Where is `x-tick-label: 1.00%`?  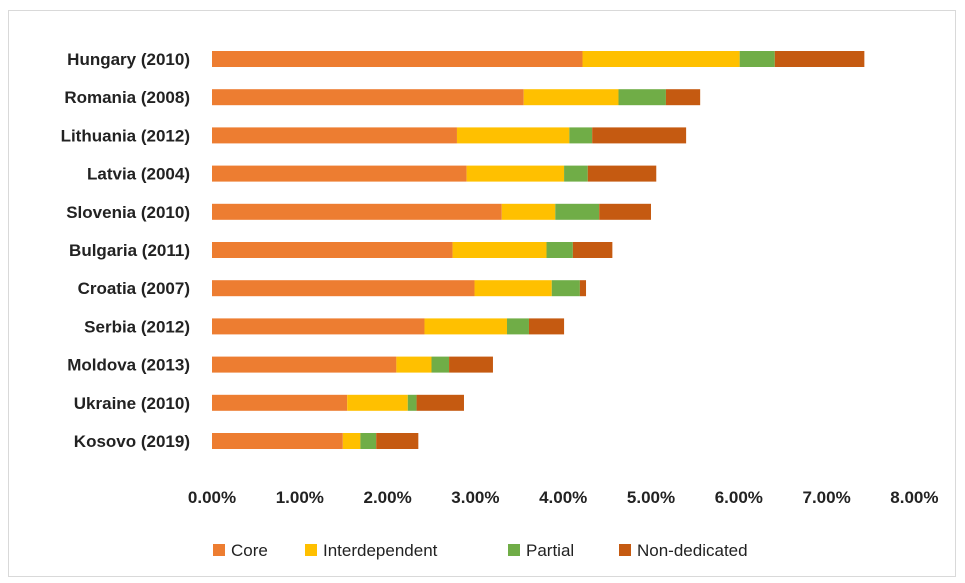 x-tick-label: 1.00% is located at coordinates (300, 497).